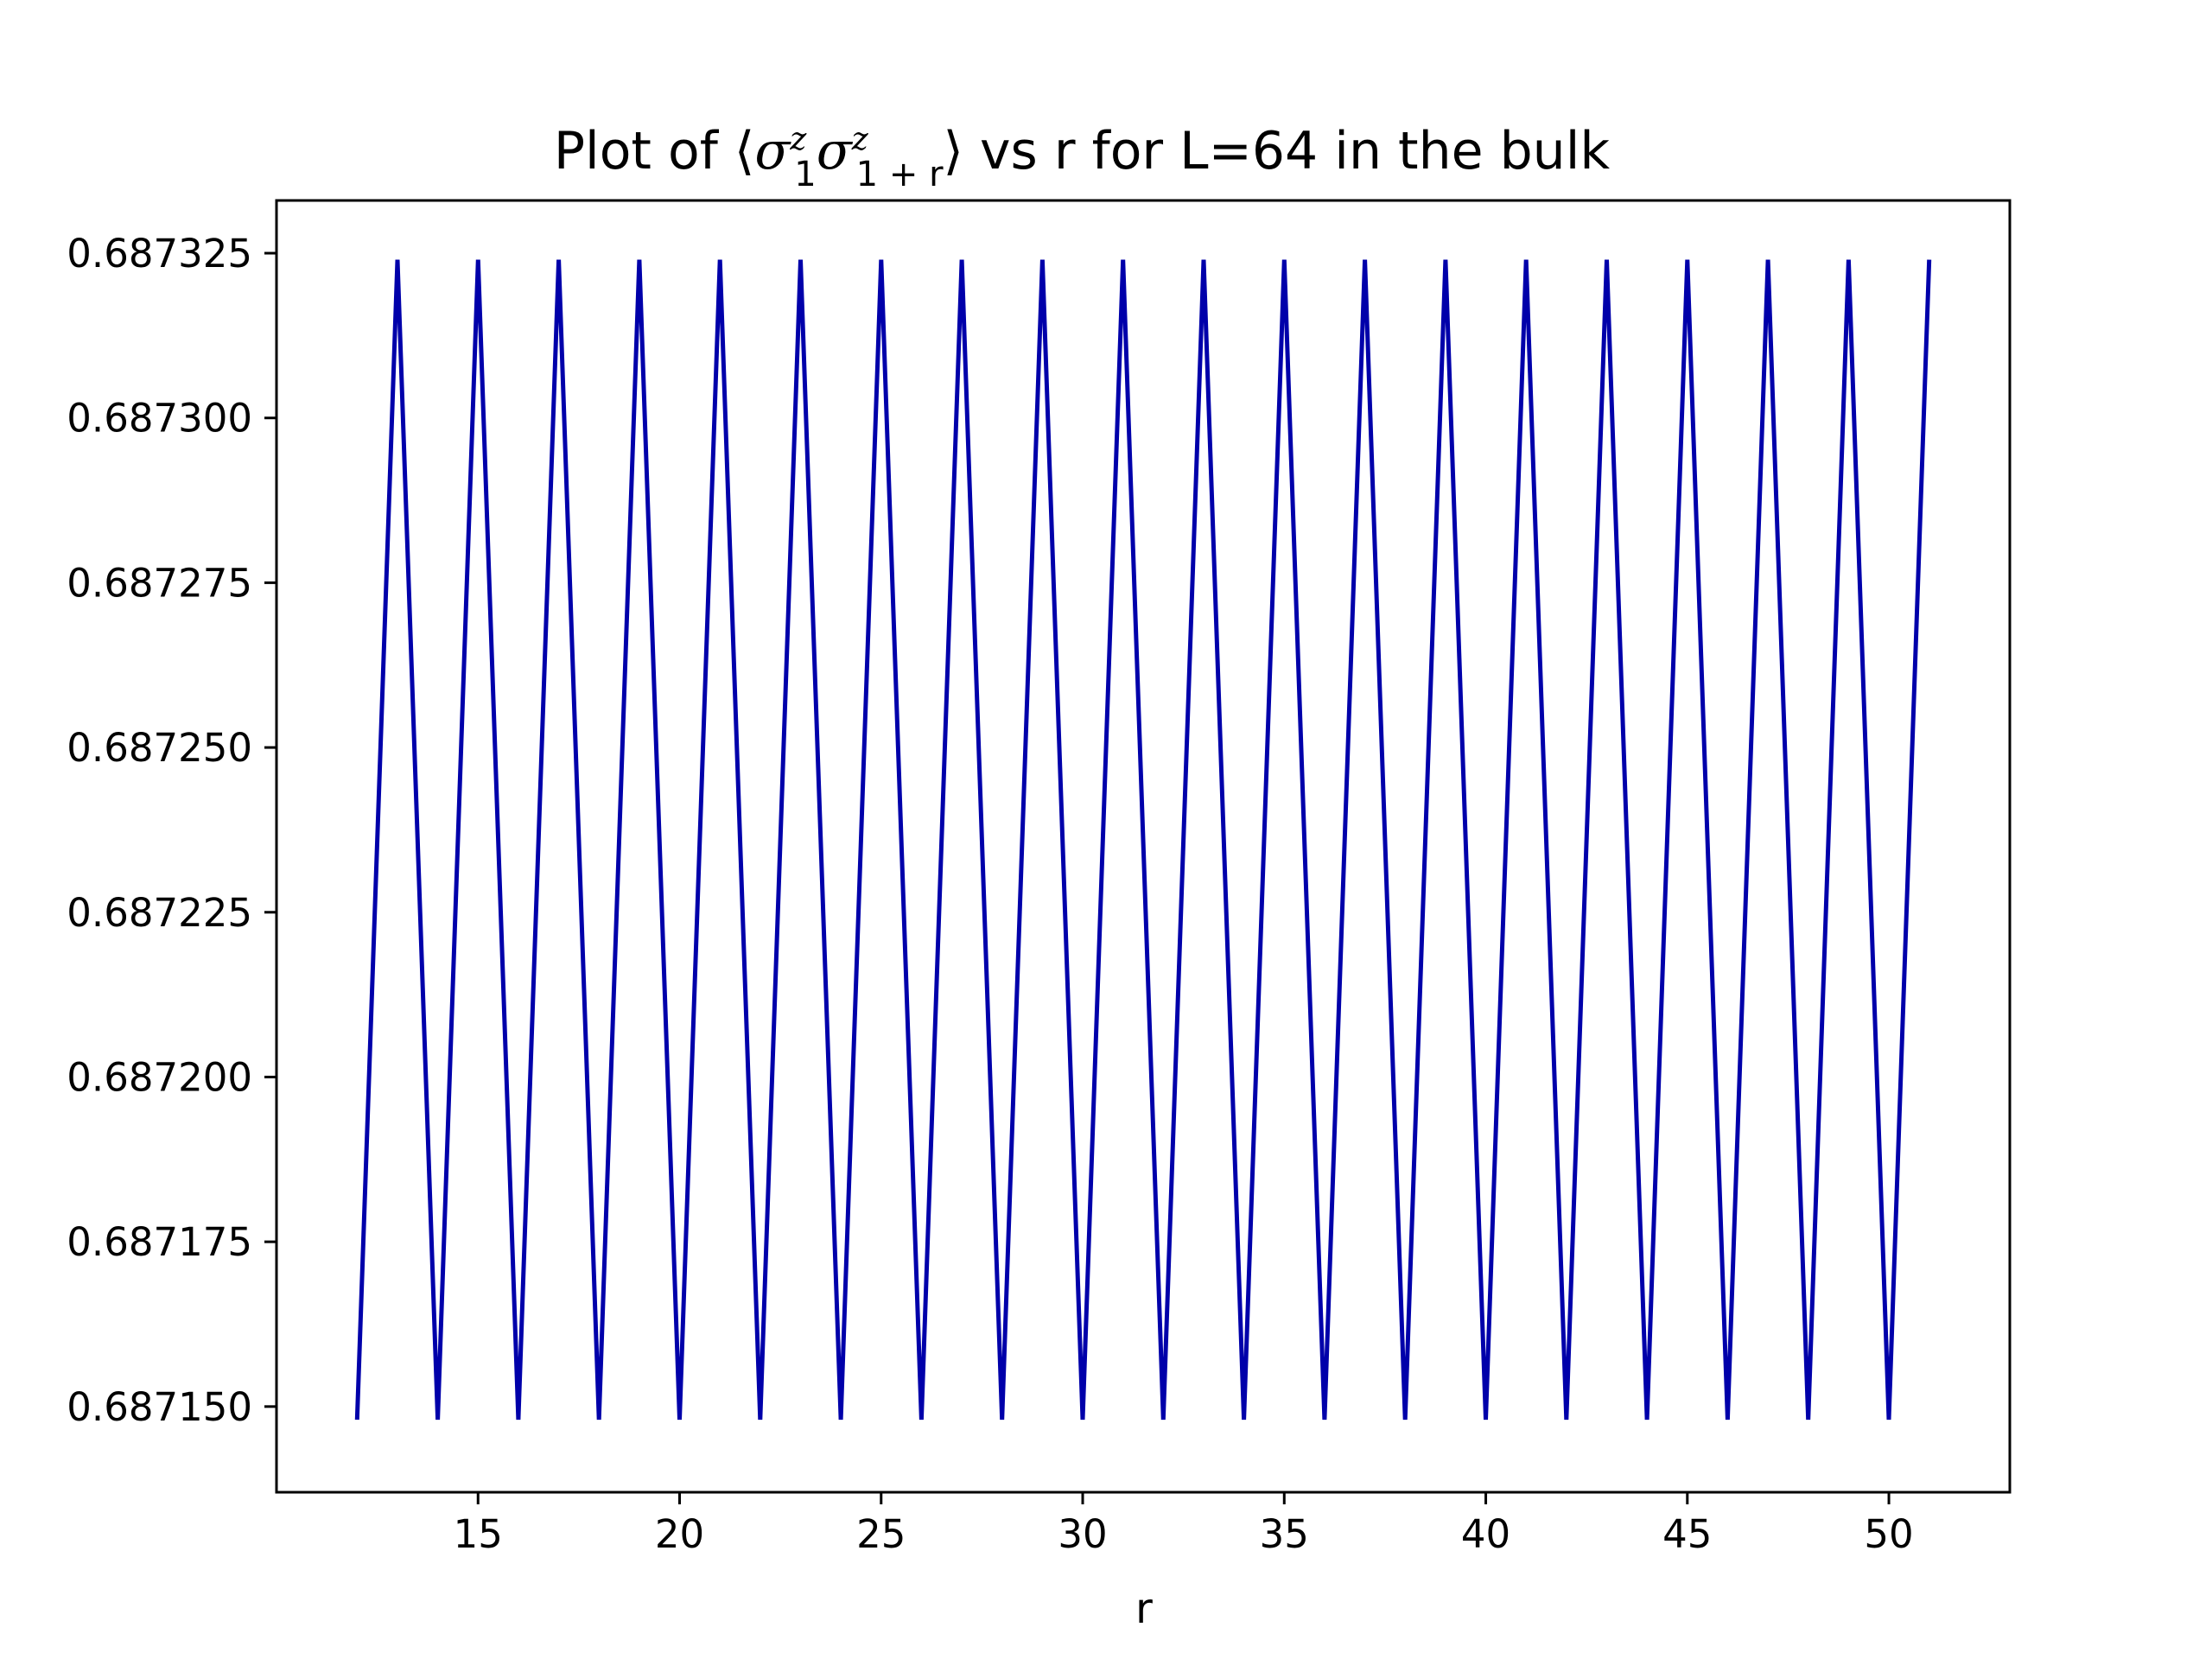 The width and height of the screenshot is (2212, 1659). I want to click on y-tick-label: 0.687325, so click(159, 253).